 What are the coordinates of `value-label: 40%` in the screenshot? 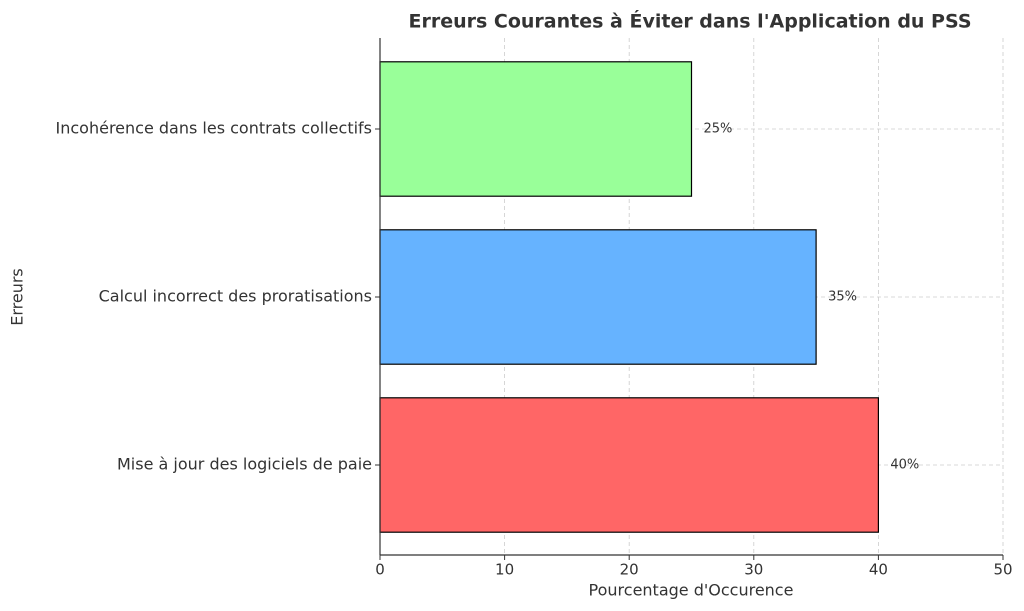 It's located at (904, 465).